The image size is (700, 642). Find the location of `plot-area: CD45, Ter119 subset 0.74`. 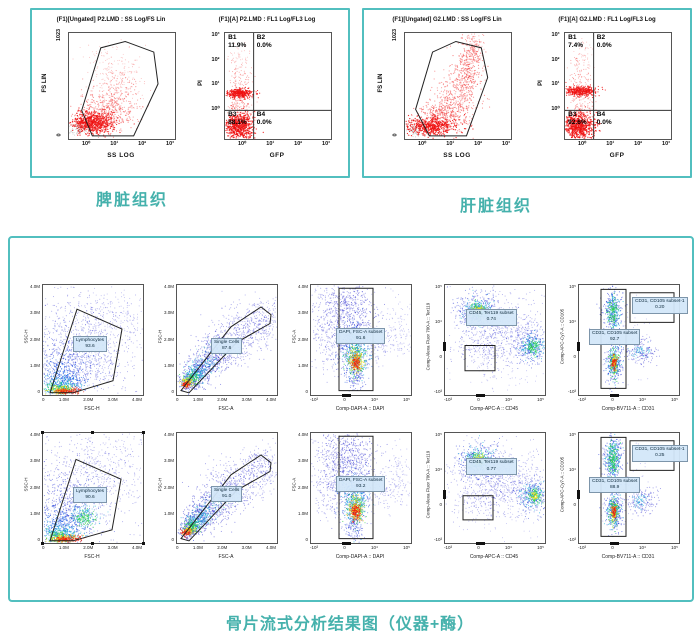

plot-area: CD45, Ter119 subset 0.74 is located at coordinates (494, 340).